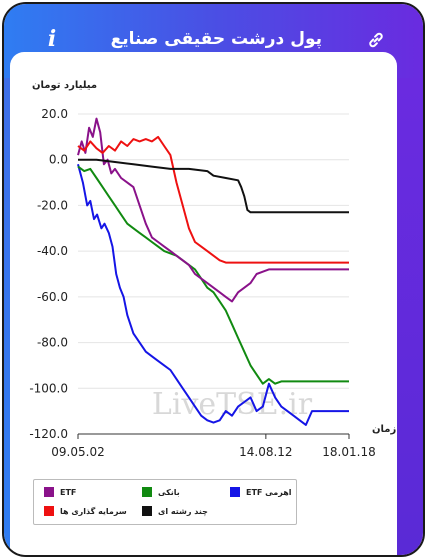  Describe the element at coordinates (52, 297) in the screenshot. I see `y-tick-label: -60.0` at that location.